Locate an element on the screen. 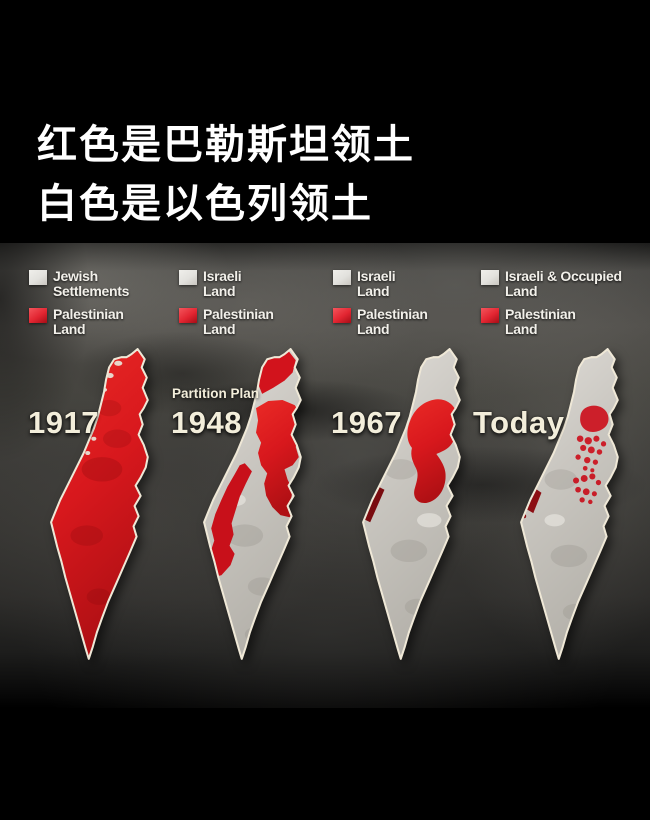 Image resolution: width=650 pixels, height=820 pixels. galilee-arab-region is located at coordinates (277, 372).